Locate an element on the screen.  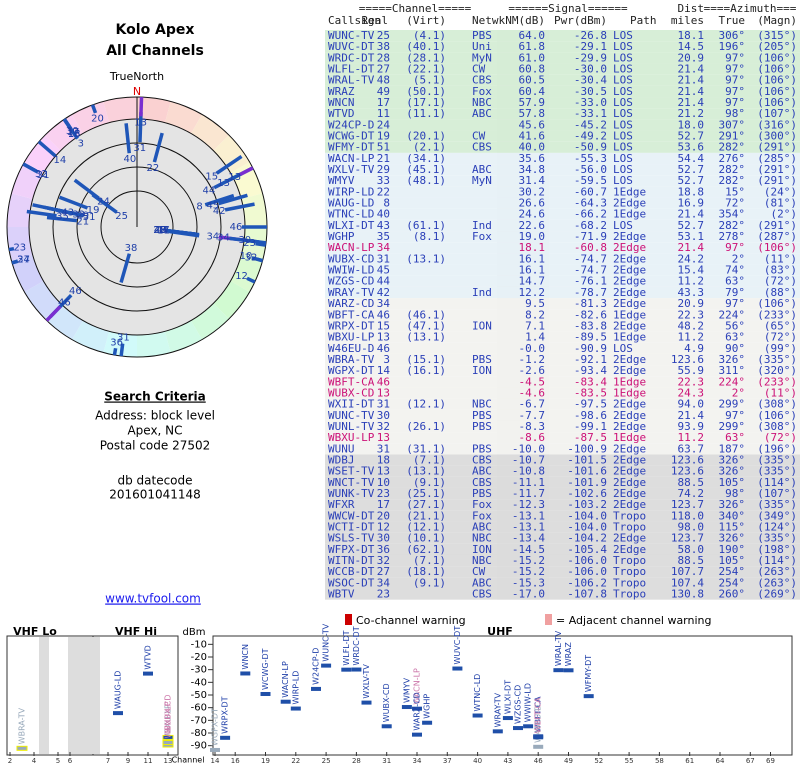
cell-pwr: -103.2 is located at coordinates (587, 504).